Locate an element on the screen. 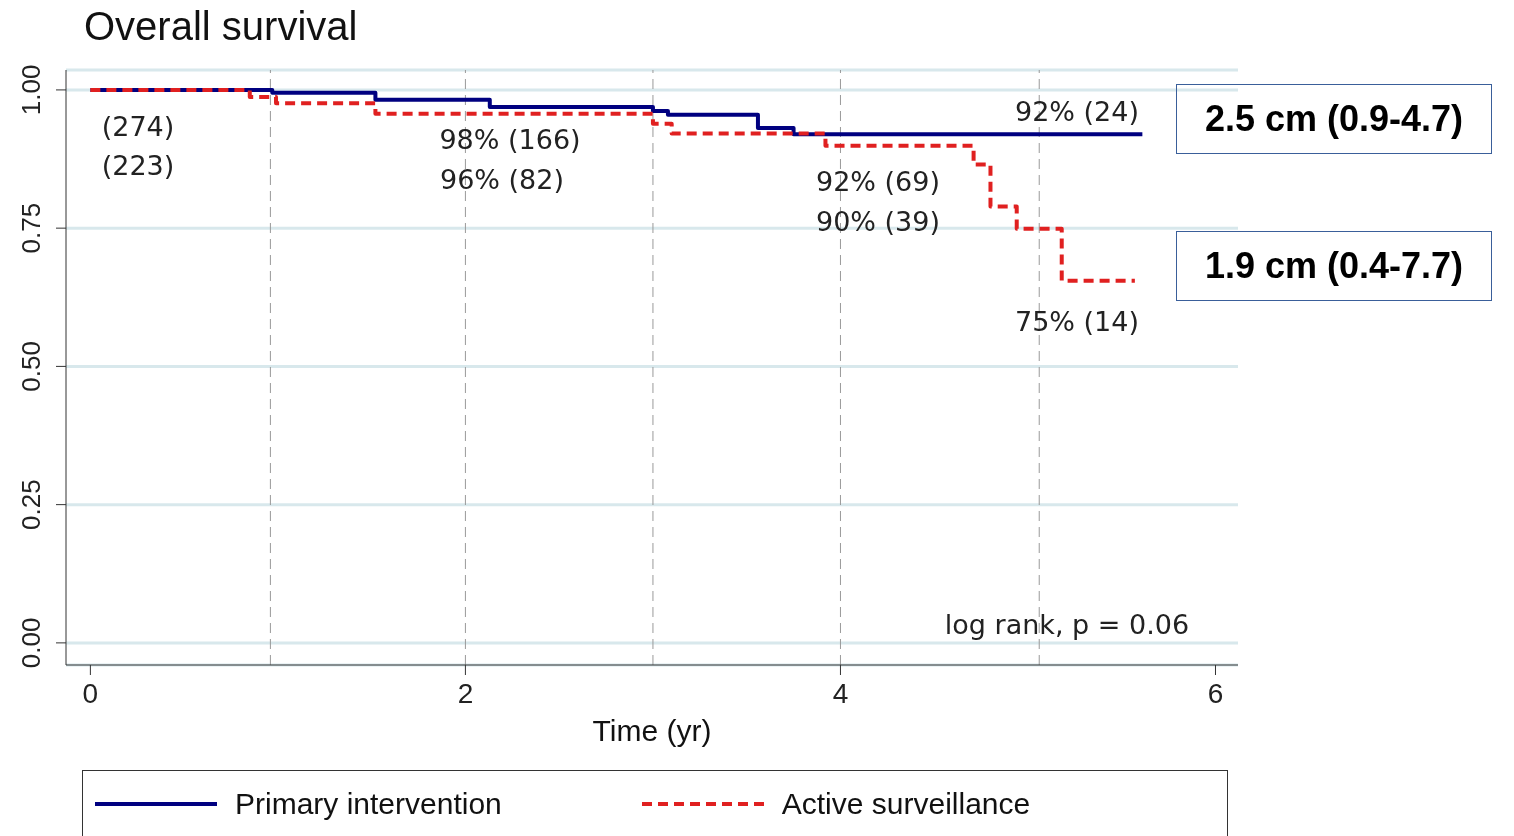  annotation: 1.9 cm (0.4-7.7) is located at coordinates (1334, 265).